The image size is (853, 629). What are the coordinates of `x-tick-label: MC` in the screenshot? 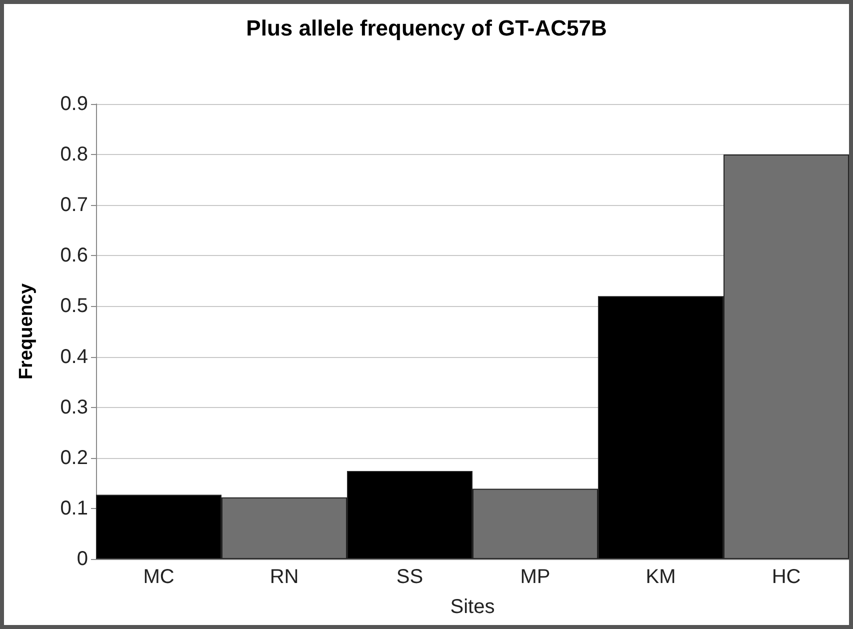 It's located at (158, 577).